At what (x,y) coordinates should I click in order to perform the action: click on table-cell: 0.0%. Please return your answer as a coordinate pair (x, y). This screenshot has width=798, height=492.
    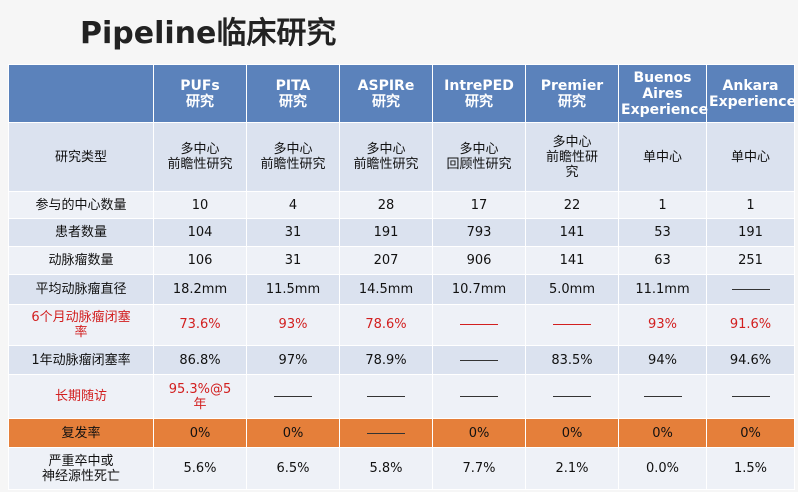
    Looking at the image, I should click on (662, 468).